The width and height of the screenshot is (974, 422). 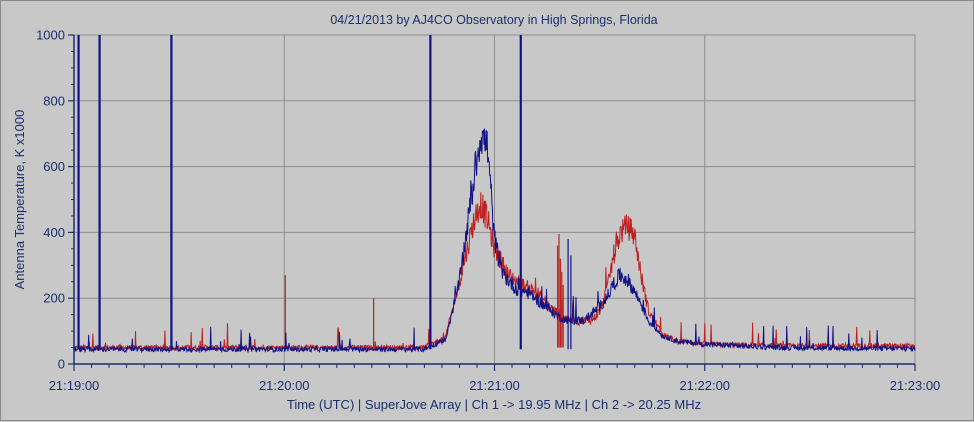 What do you see at coordinates (61, 364) in the screenshot?
I see `y-tick-label: 0` at bounding box center [61, 364].